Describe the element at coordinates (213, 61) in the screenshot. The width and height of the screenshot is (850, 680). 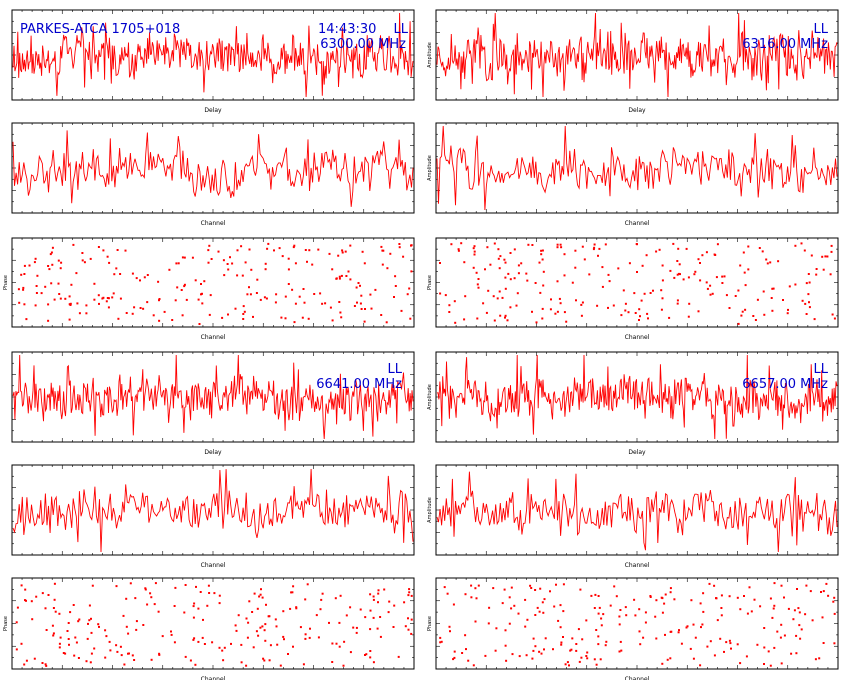
I see `delay-top-left-panel: Delay` at that location.